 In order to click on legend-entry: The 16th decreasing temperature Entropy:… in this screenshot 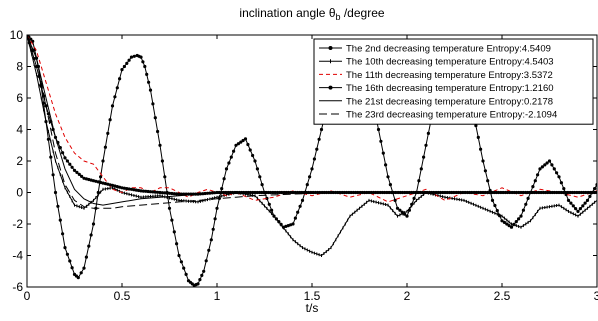, I will do `click(436, 88)`.